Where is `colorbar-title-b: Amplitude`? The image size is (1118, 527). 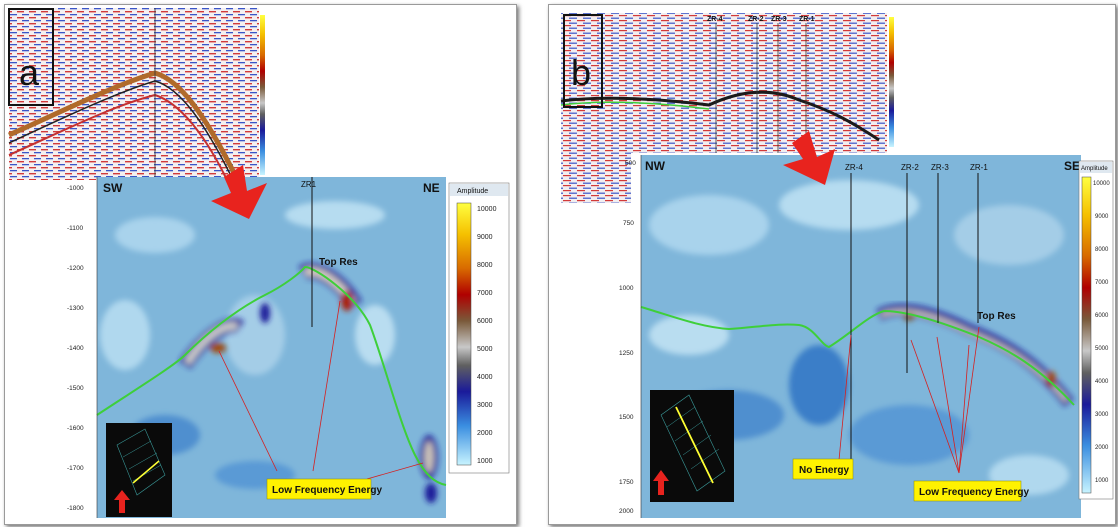
colorbar-title-b: Amplitude is located at coordinates (1094, 169).